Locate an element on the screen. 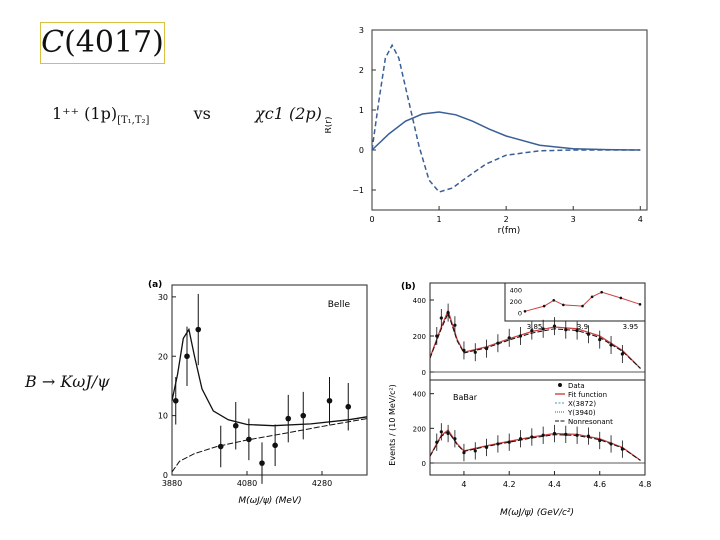 The width and height of the screenshot is (720, 540). babar-xtick-label: 4.2 is located at coordinates (509, 484).